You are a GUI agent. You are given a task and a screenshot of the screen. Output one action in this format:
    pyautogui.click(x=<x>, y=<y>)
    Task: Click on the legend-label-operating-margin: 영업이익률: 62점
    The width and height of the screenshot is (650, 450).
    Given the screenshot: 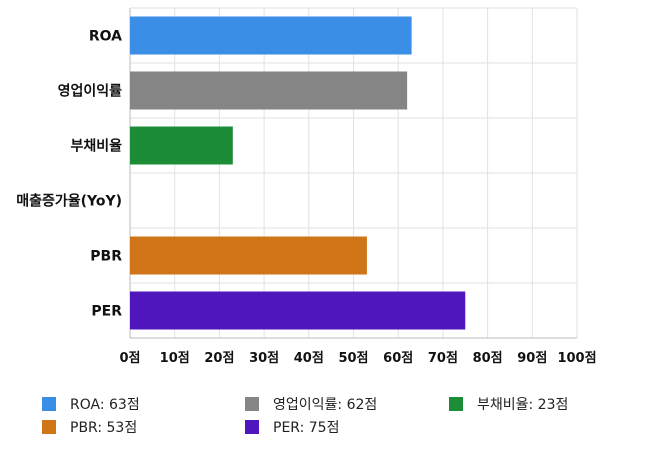 What is the action you would take?
    pyautogui.click(x=325, y=405)
    